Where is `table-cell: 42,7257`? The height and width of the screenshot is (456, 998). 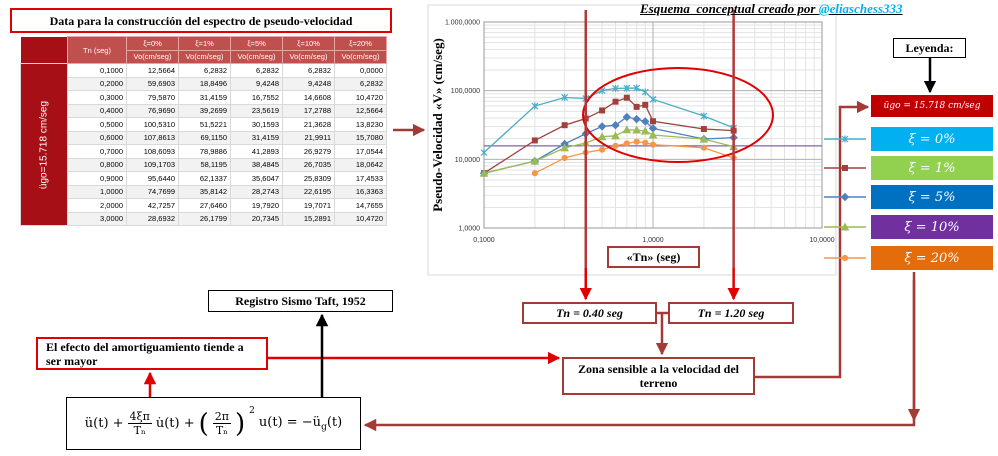
table-cell: 42,7257 is located at coordinates (152, 205).